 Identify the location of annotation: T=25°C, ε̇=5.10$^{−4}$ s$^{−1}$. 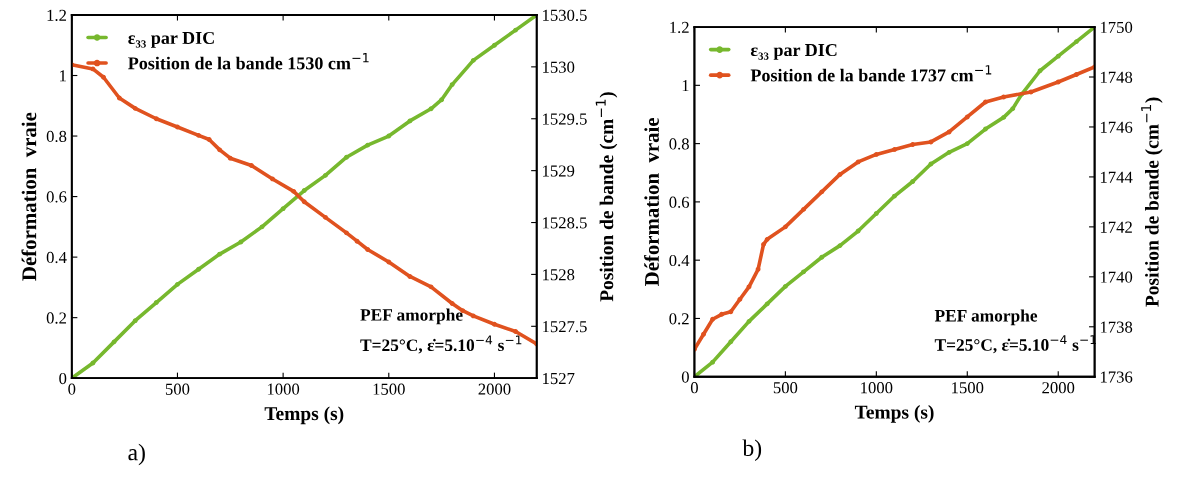
(441, 344).